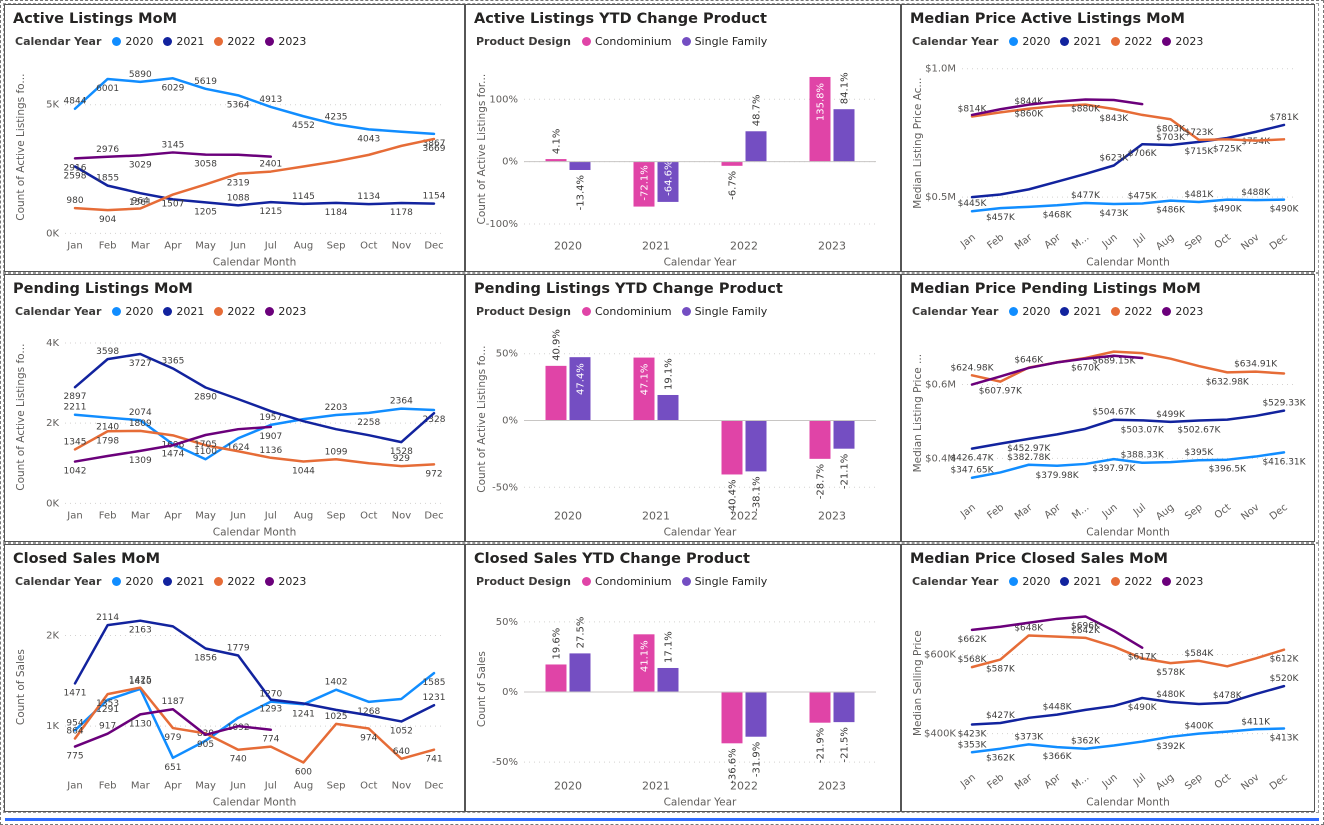 The image size is (1324, 825). I want to click on data-label: $781K, so click(1285, 118).